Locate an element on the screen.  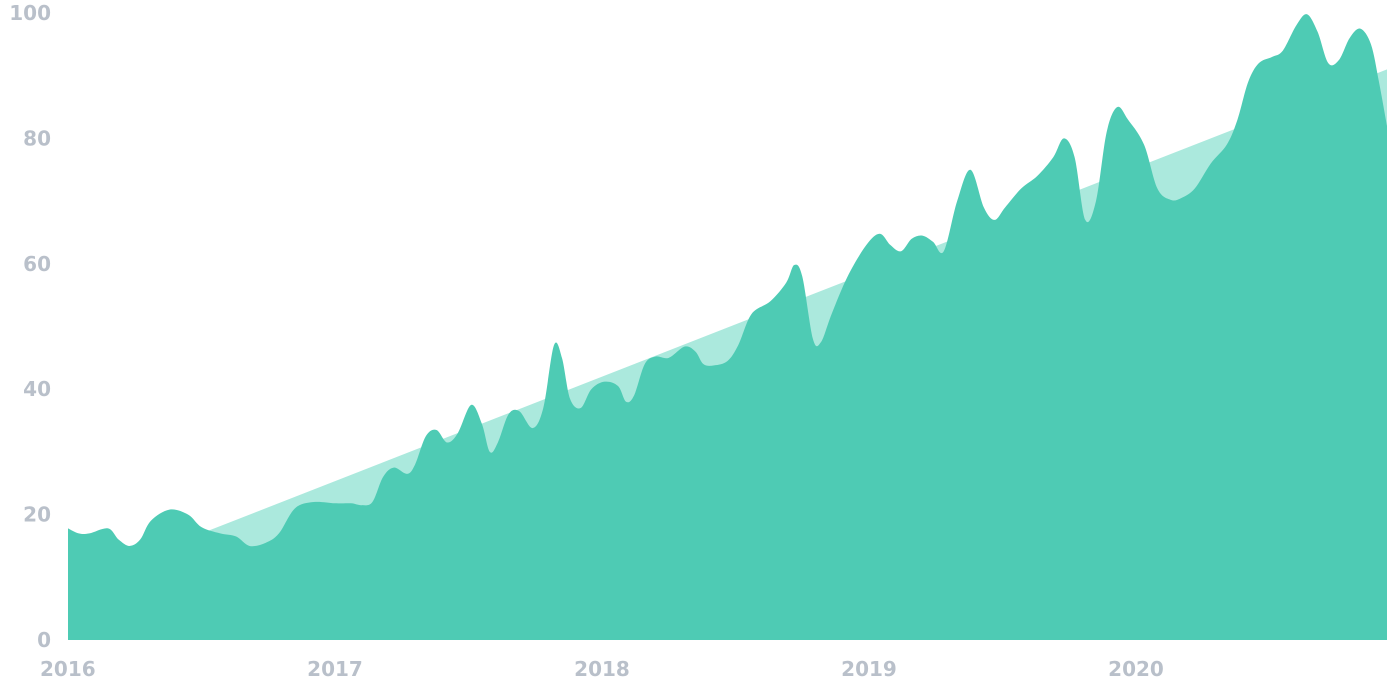
y-axis: 0 20 40 60 80 100 is located at coordinates (30, 326).